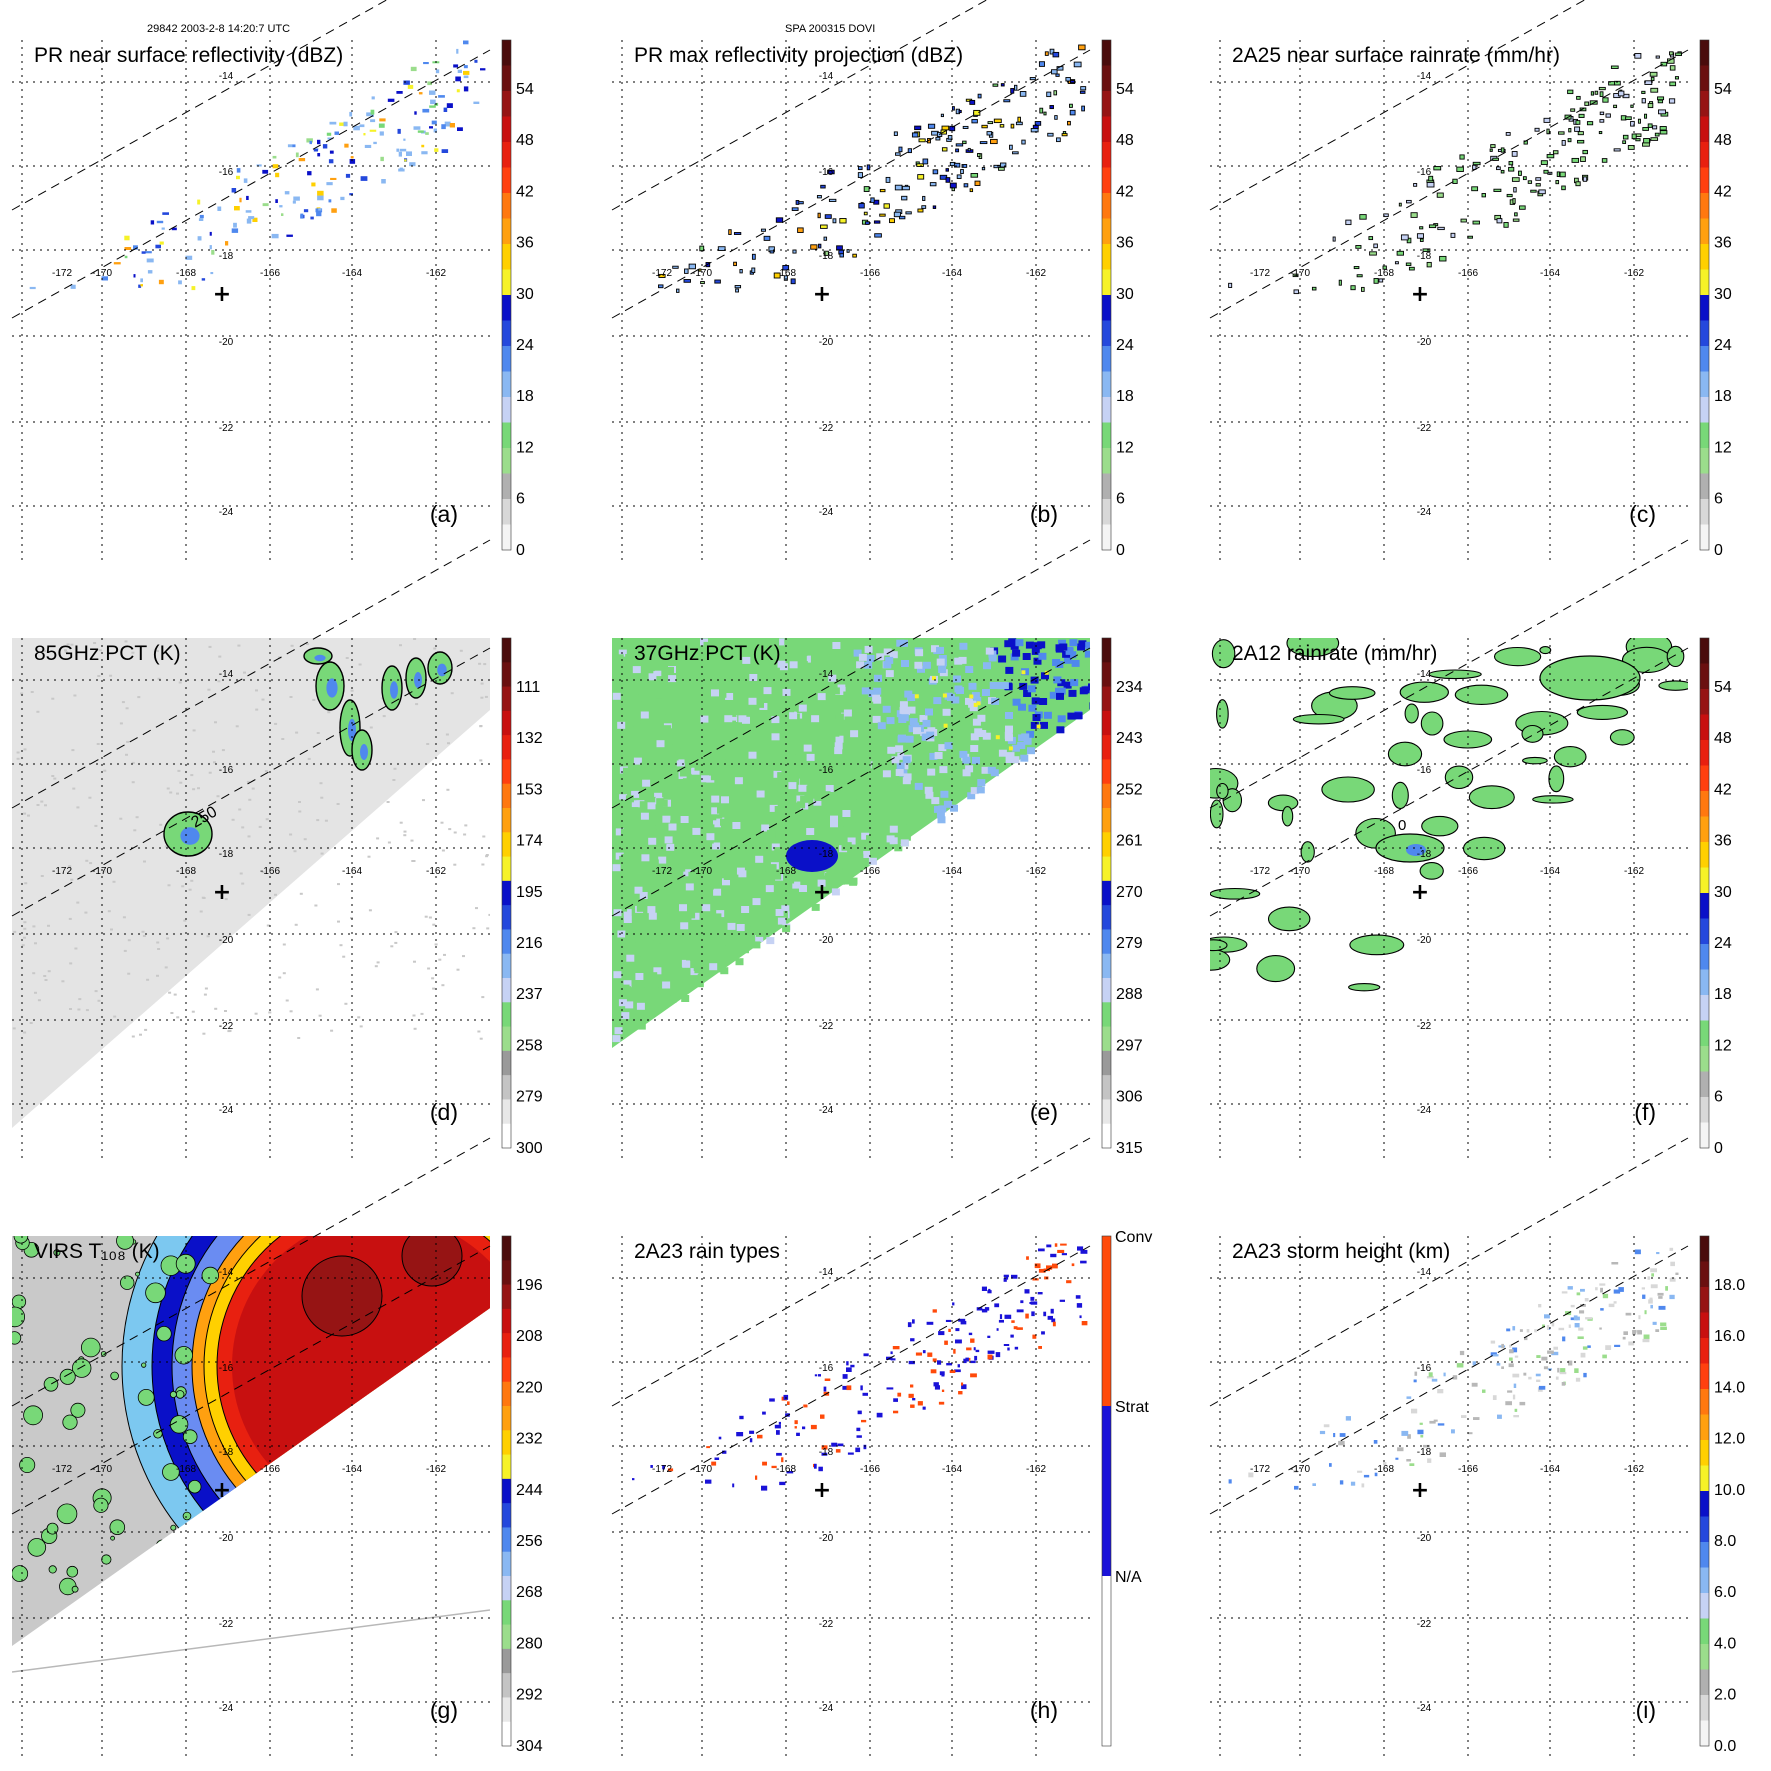 The width and height of the screenshot is (1771, 1771). What do you see at coordinates (1729, 1285) in the screenshot?
I see `colorbar-tick-label: 18.0` at bounding box center [1729, 1285].